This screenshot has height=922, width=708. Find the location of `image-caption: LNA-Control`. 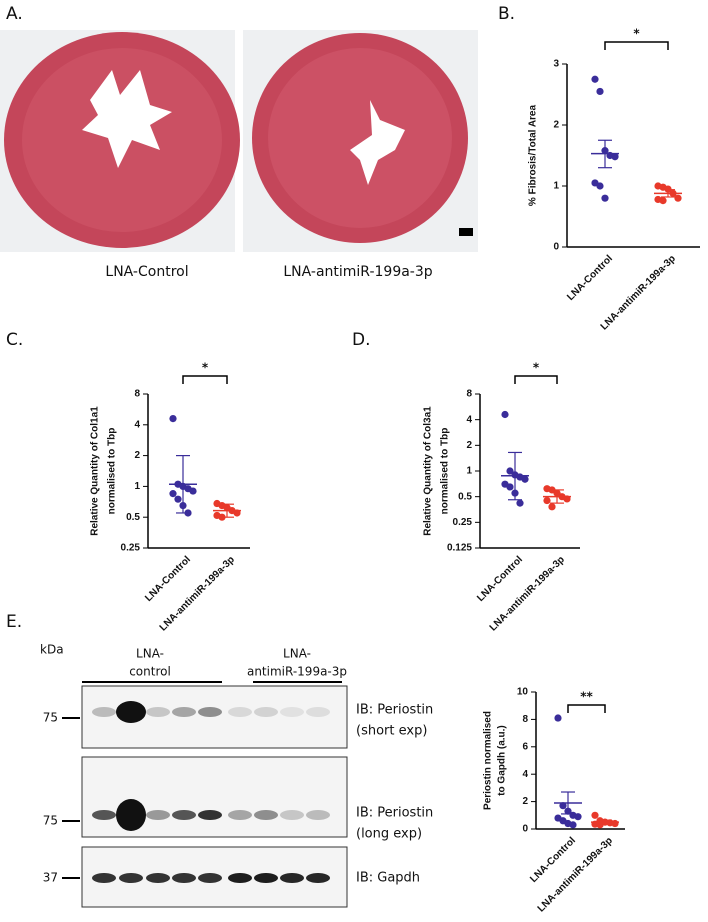

image-caption: LNA-Control is located at coordinates (146, 272).